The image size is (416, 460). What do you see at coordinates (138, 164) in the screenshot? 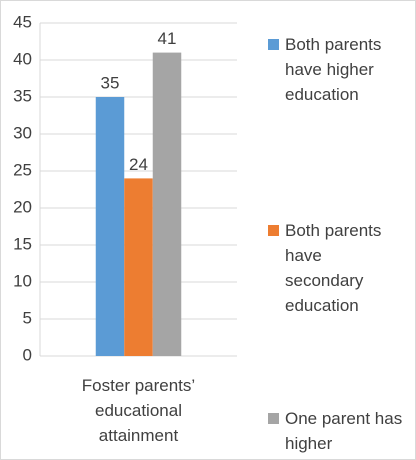
I see `value-label: 24` at bounding box center [138, 164].